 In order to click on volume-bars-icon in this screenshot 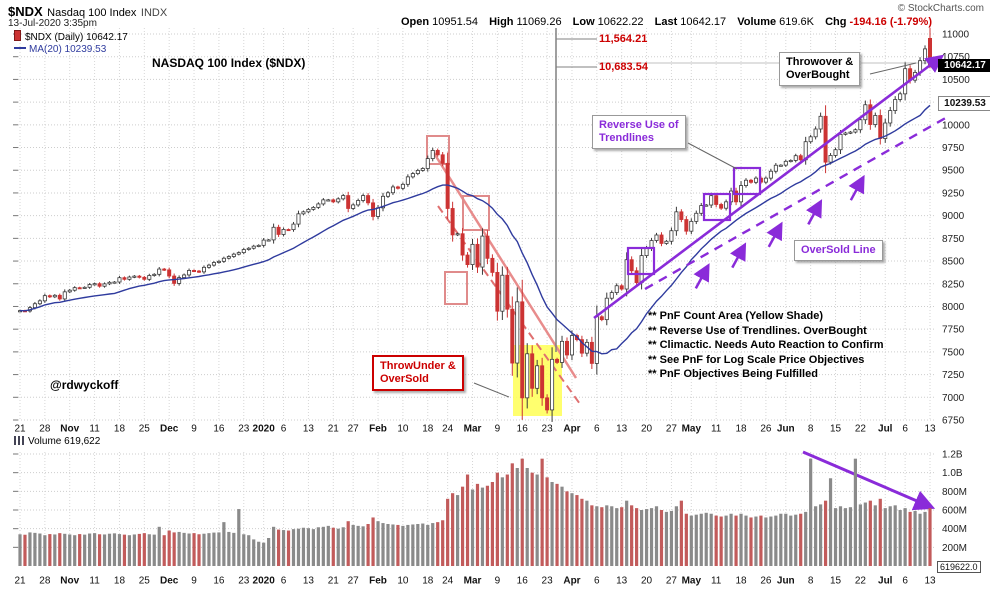, I will do `click(19, 440)`.